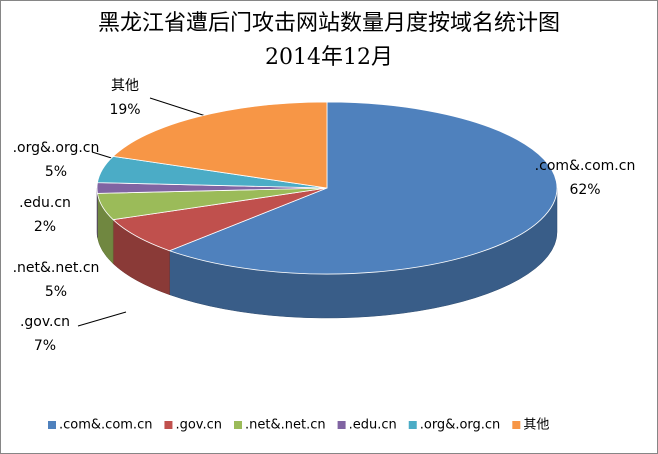 The width and height of the screenshot is (658, 454). What do you see at coordinates (198, 425) in the screenshot?
I see `legend-label: .gov.cn` at bounding box center [198, 425].